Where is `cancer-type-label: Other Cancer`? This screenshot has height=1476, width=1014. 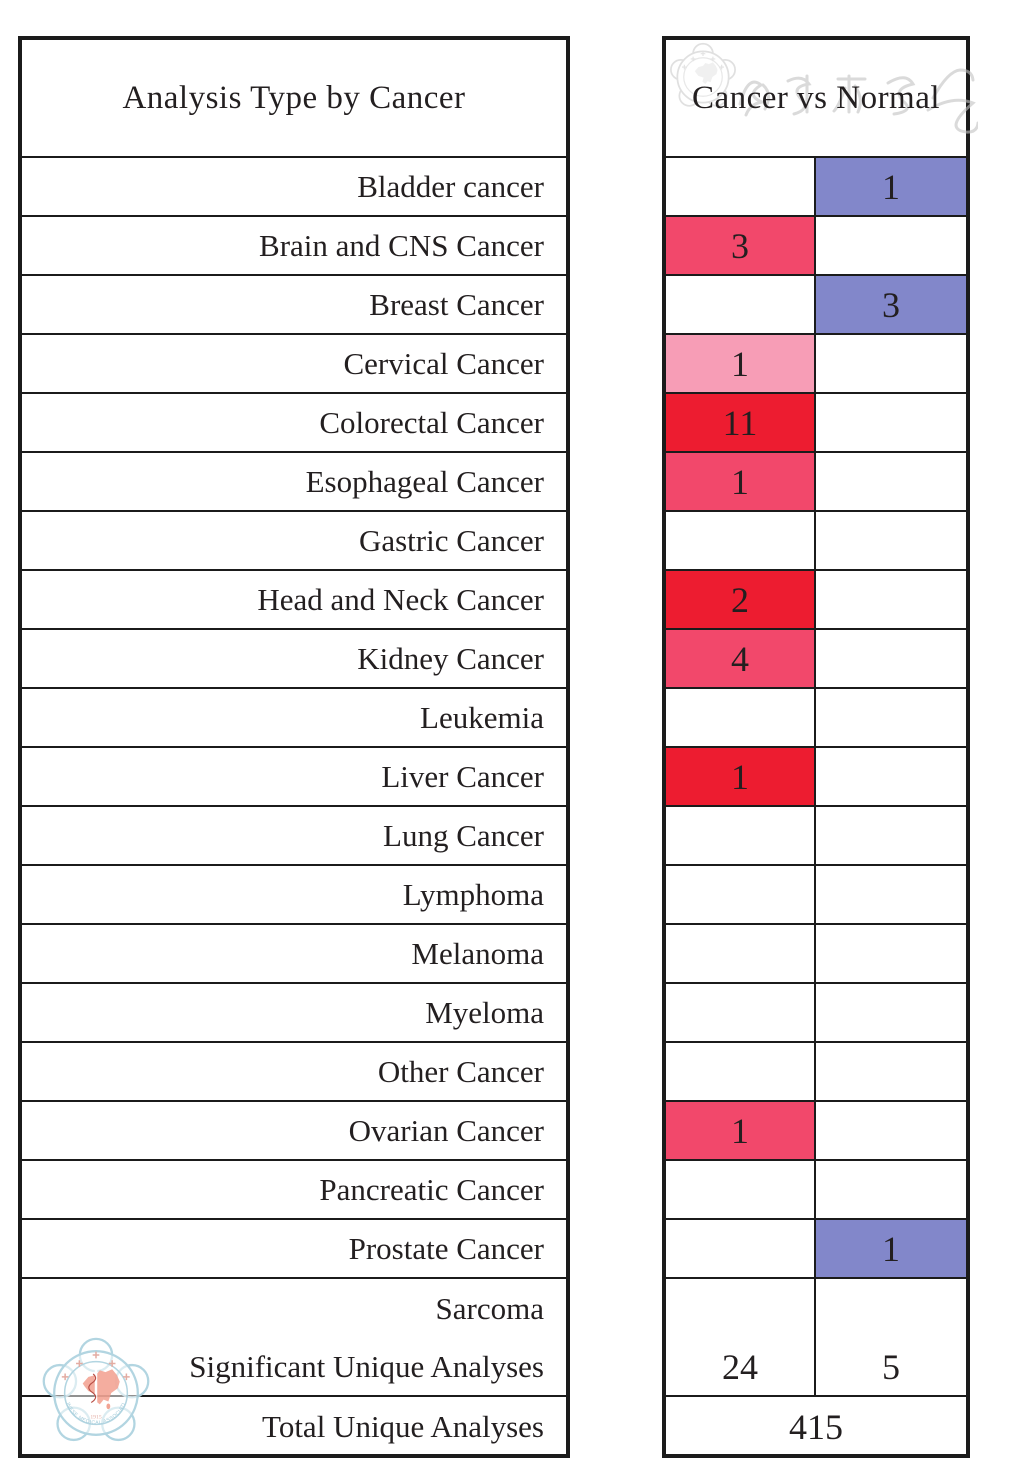 cancer-type-label: Other Cancer is located at coordinates (460, 1071).